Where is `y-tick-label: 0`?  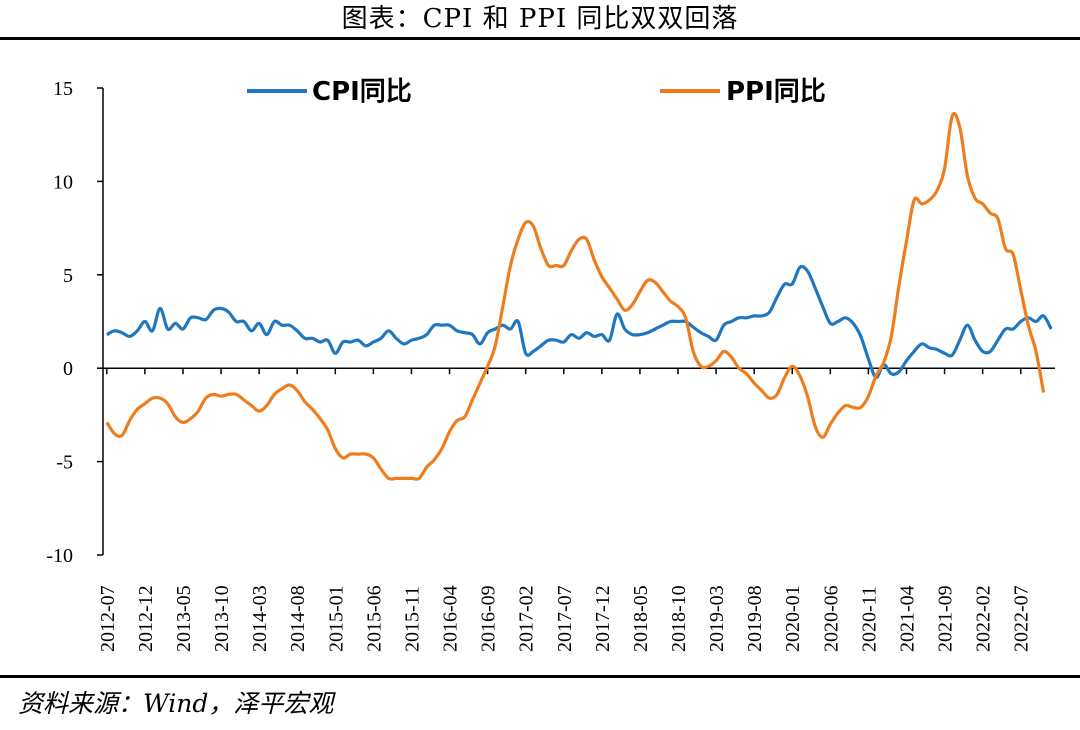
y-tick-label: 0 is located at coordinates (68, 369).